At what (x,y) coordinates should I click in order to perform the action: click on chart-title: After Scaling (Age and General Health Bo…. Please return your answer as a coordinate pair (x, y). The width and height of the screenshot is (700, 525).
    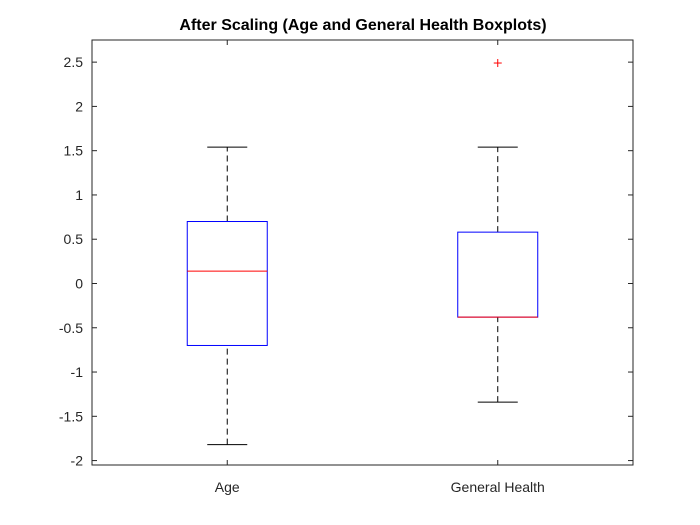
    Looking at the image, I should click on (362, 25).